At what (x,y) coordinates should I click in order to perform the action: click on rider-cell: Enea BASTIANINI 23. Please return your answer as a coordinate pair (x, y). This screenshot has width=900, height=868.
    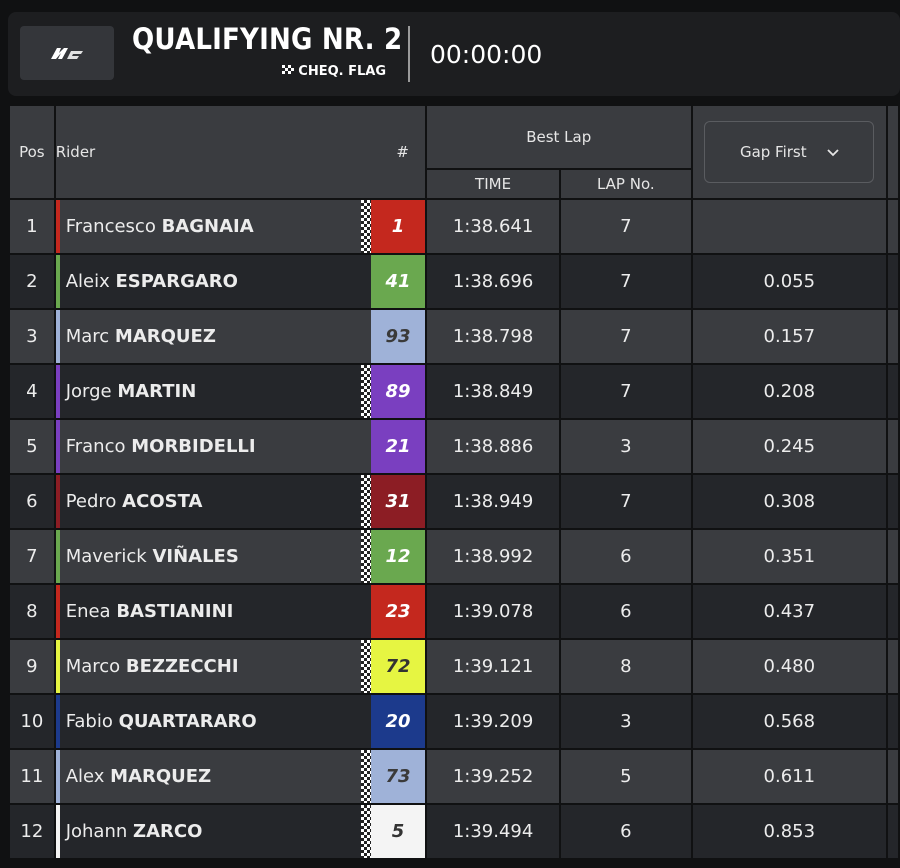
    Looking at the image, I should click on (240, 611).